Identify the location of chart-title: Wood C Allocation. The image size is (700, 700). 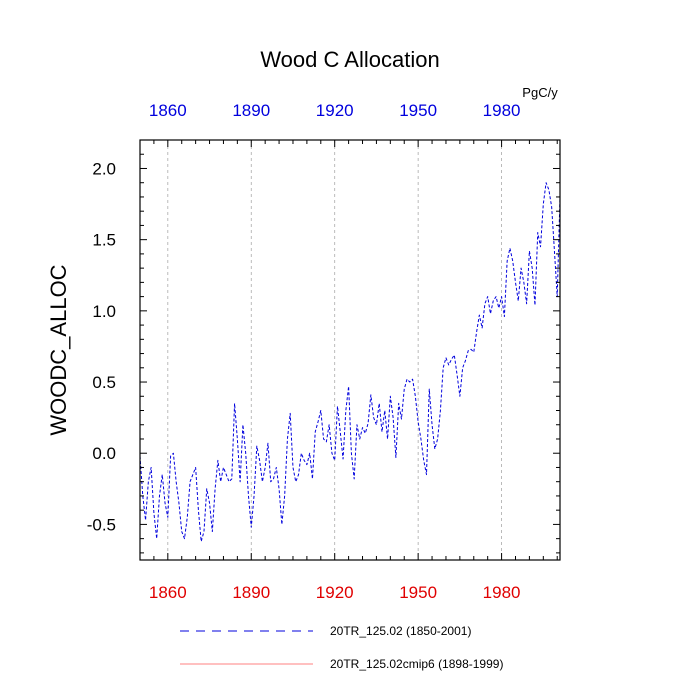
(349, 59).